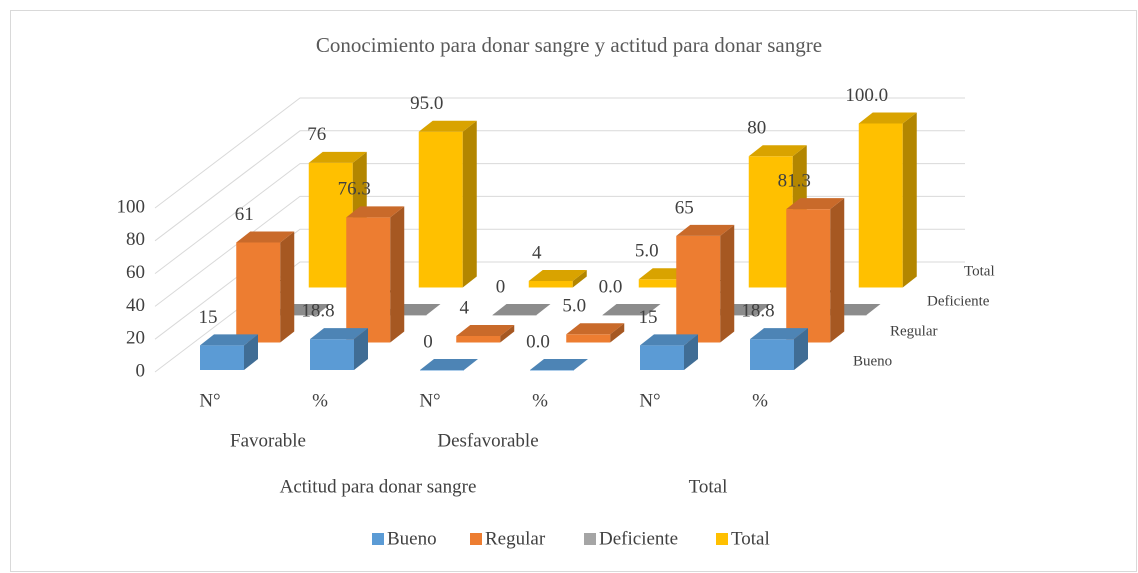 The height and width of the screenshot is (573, 1138). I want to click on y-tick-label: 0, so click(141, 370).